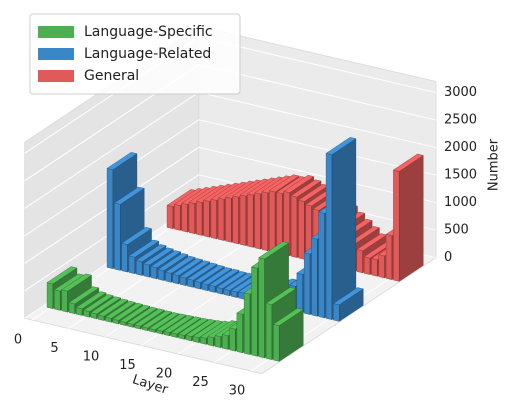  Describe the element at coordinates (91, 357) in the screenshot. I see `x-tick-label: 10` at that location.